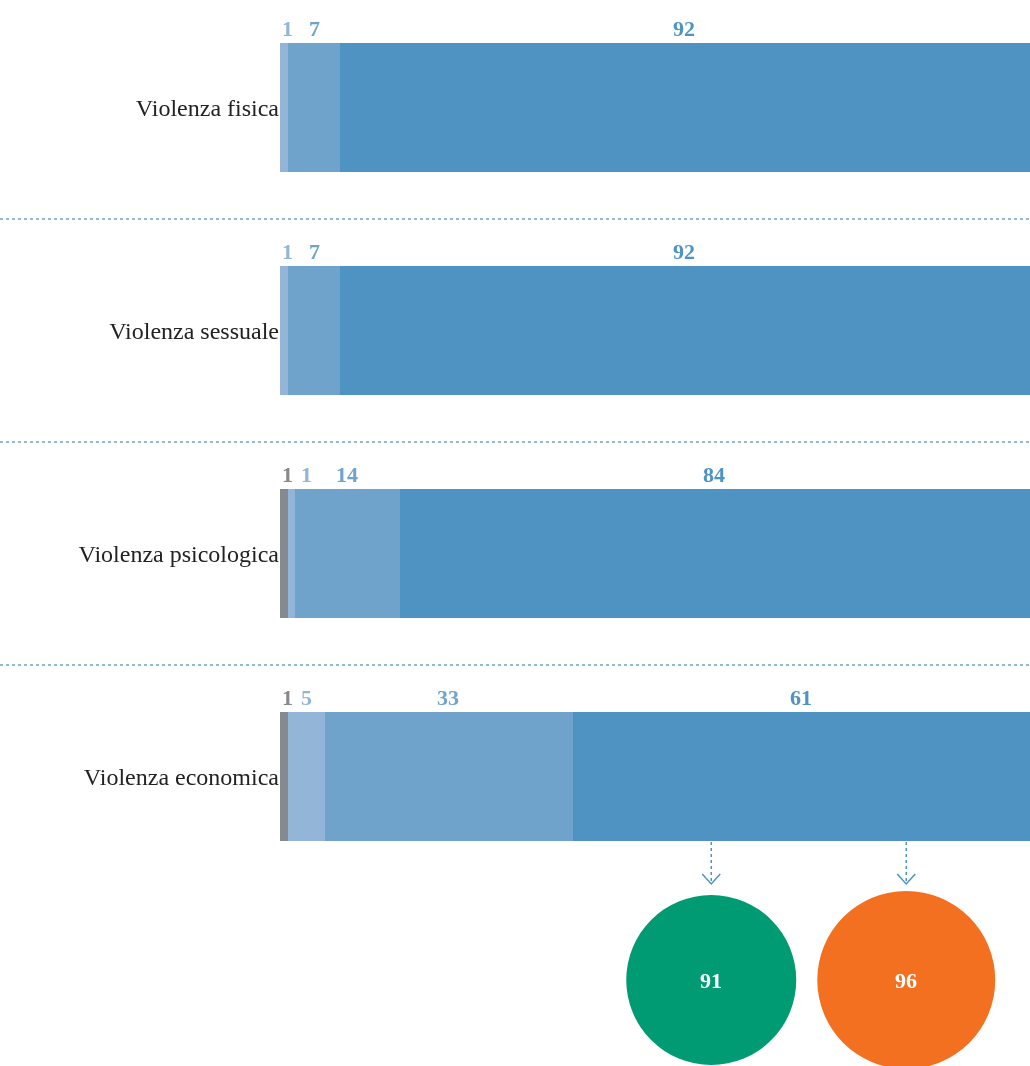 Image resolution: width=1030 pixels, height=1066 pixels. Describe the element at coordinates (179, 553) in the screenshot. I see `y-tick-label: Violenza psicologica` at that location.